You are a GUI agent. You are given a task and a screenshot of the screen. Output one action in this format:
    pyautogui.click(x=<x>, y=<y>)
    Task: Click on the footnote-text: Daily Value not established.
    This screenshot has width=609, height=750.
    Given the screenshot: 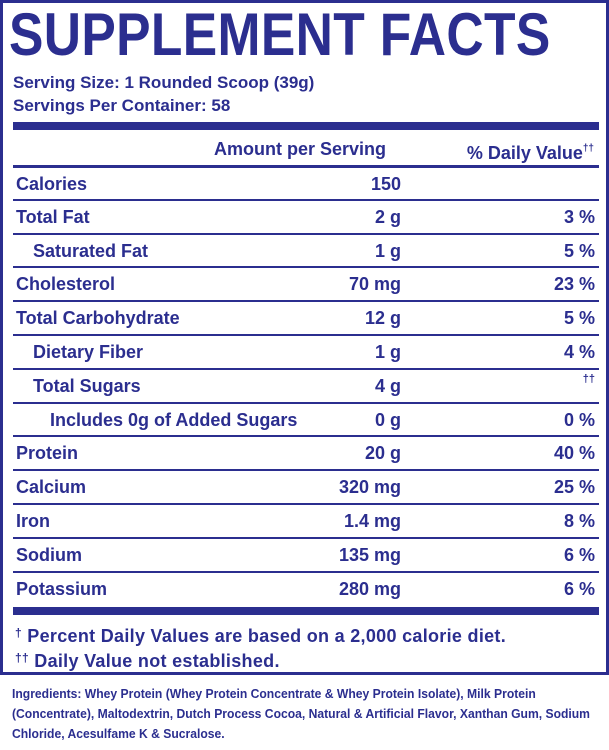 What is the action you would take?
    pyautogui.click(x=157, y=661)
    